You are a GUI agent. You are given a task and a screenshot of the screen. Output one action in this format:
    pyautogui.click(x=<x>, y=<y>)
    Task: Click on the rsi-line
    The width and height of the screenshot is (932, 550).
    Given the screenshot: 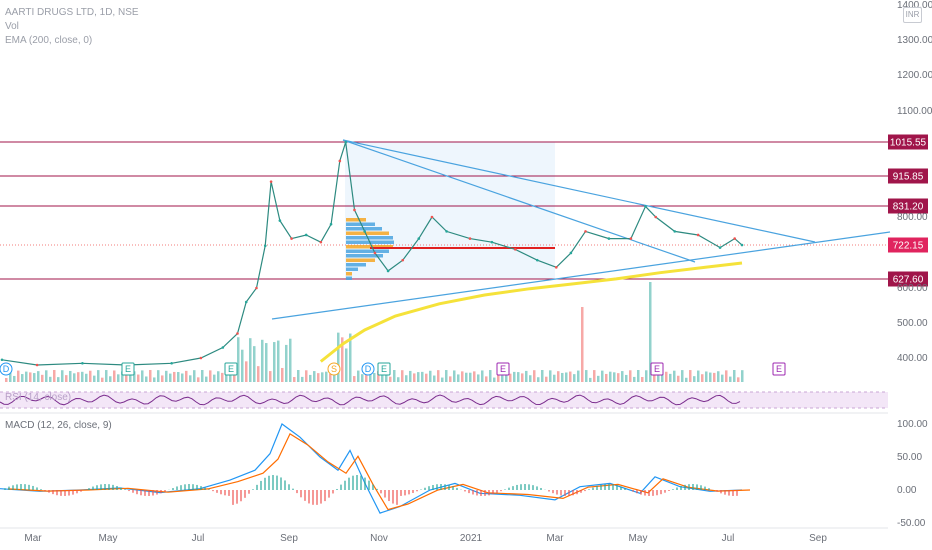 What is the action you would take?
    pyautogui.click(x=370, y=400)
    